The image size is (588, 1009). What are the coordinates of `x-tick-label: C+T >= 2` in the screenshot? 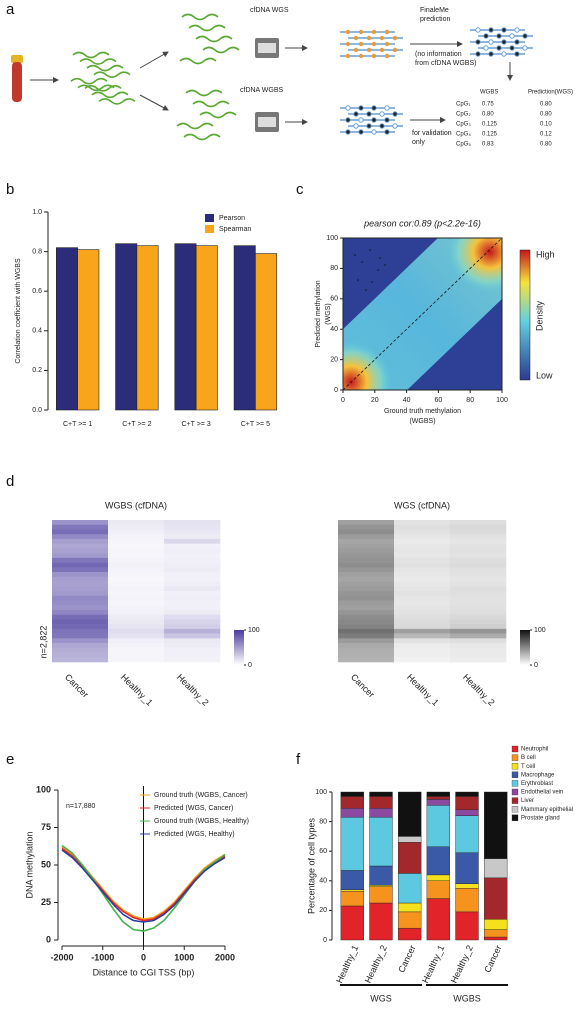 It's located at (136, 424).